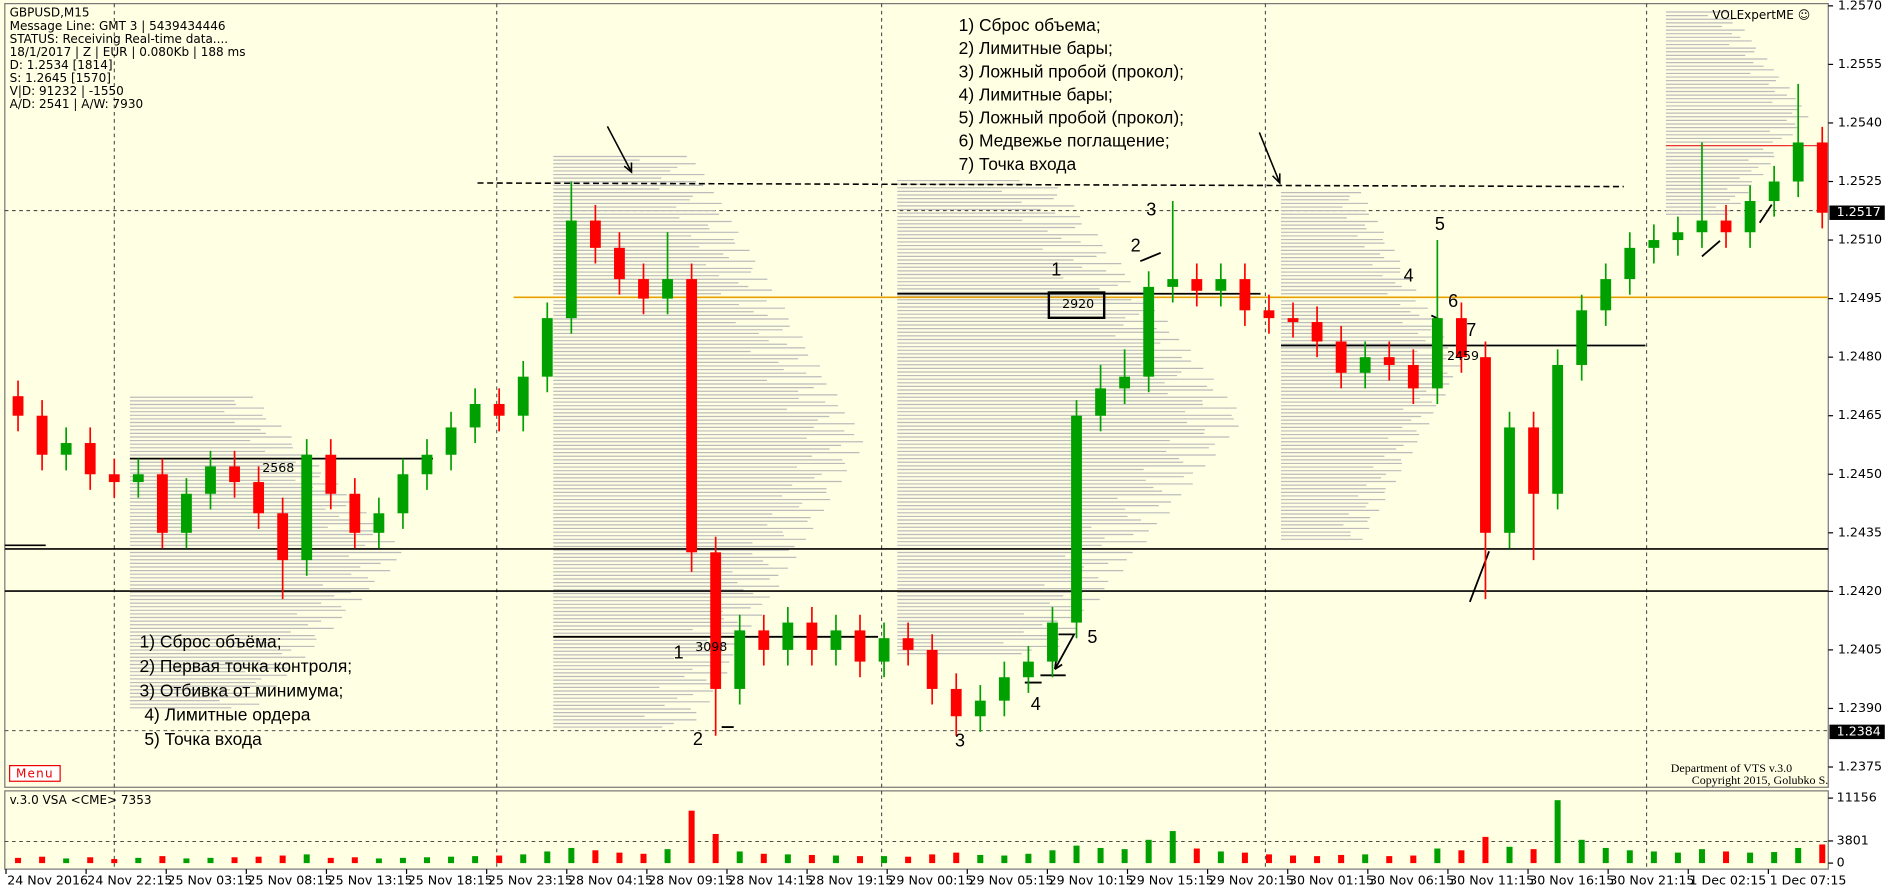  What do you see at coordinates (1010, 880) in the screenshot?
I see `x-tick-label: 29 Nov 05:15` at bounding box center [1010, 880].